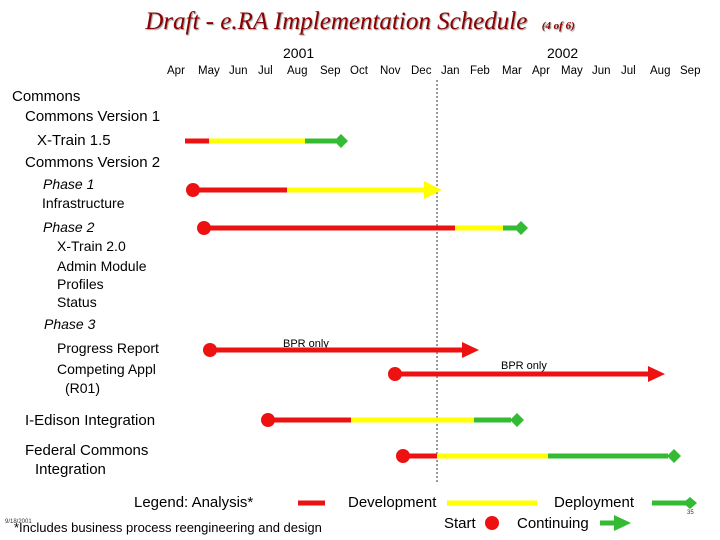 The height and width of the screenshot is (540, 720). What do you see at coordinates (517, 420) in the screenshot?
I see `milestone-iedison` at bounding box center [517, 420].